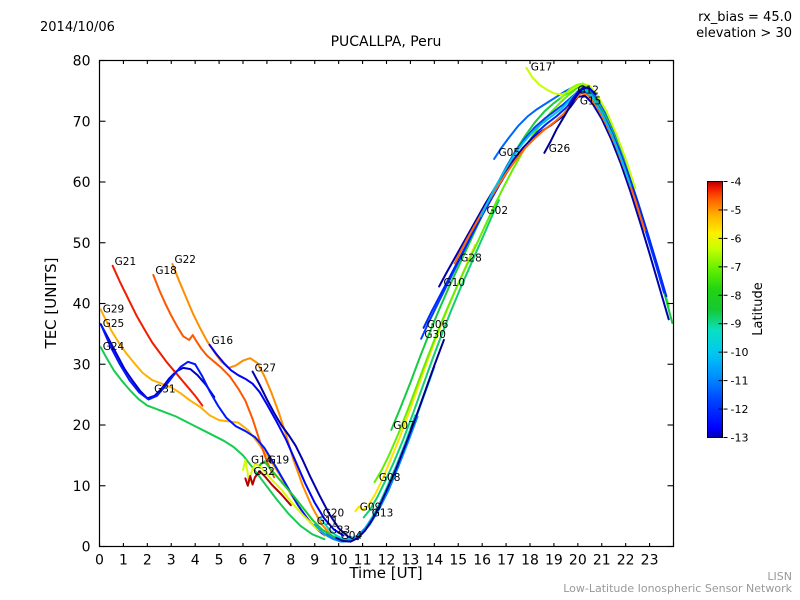 The height and width of the screenshot is (600, 800). I want to click on x-tick-label: 11, so click(363, 561).